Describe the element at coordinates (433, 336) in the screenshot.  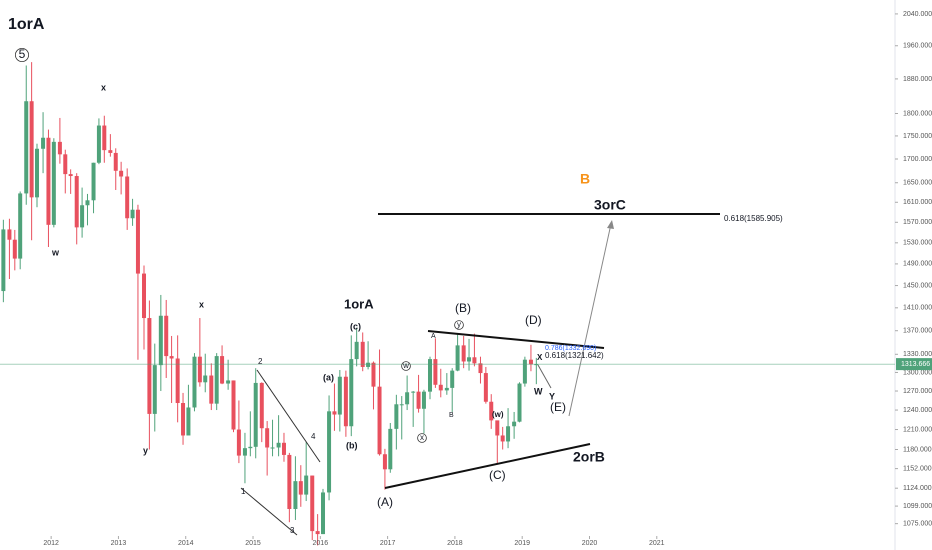
I see `annotation: A` at that location.